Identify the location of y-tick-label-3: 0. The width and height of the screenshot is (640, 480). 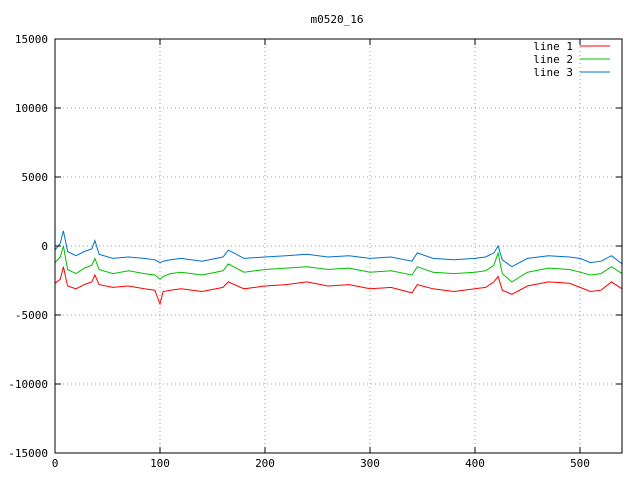
(44, 246).